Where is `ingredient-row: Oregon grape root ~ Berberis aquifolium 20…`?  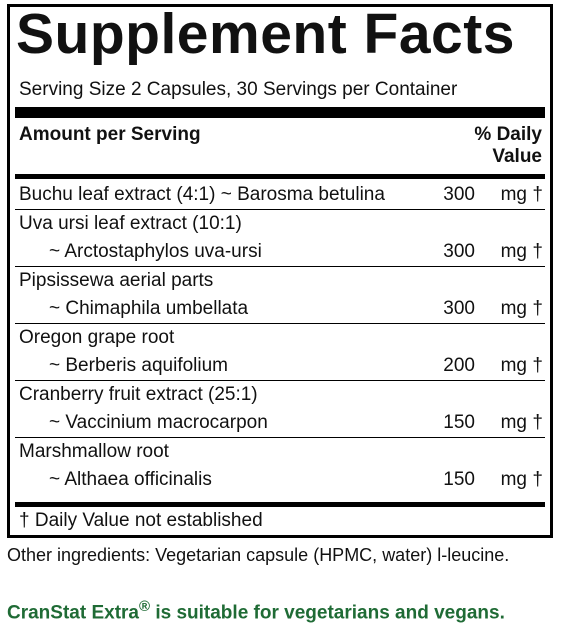
ingredient-row: Oregon grape root ~ Berberis aquifolium 20… is located at coordinates (280, 352).